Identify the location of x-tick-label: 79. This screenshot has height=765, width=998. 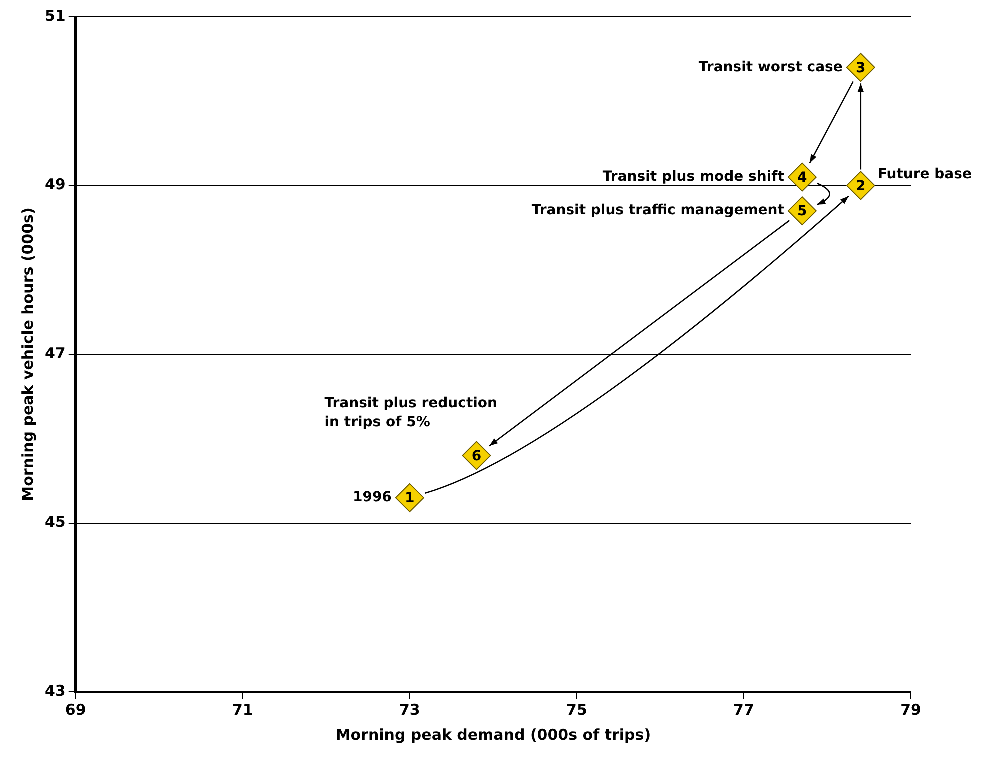
(911, 709).